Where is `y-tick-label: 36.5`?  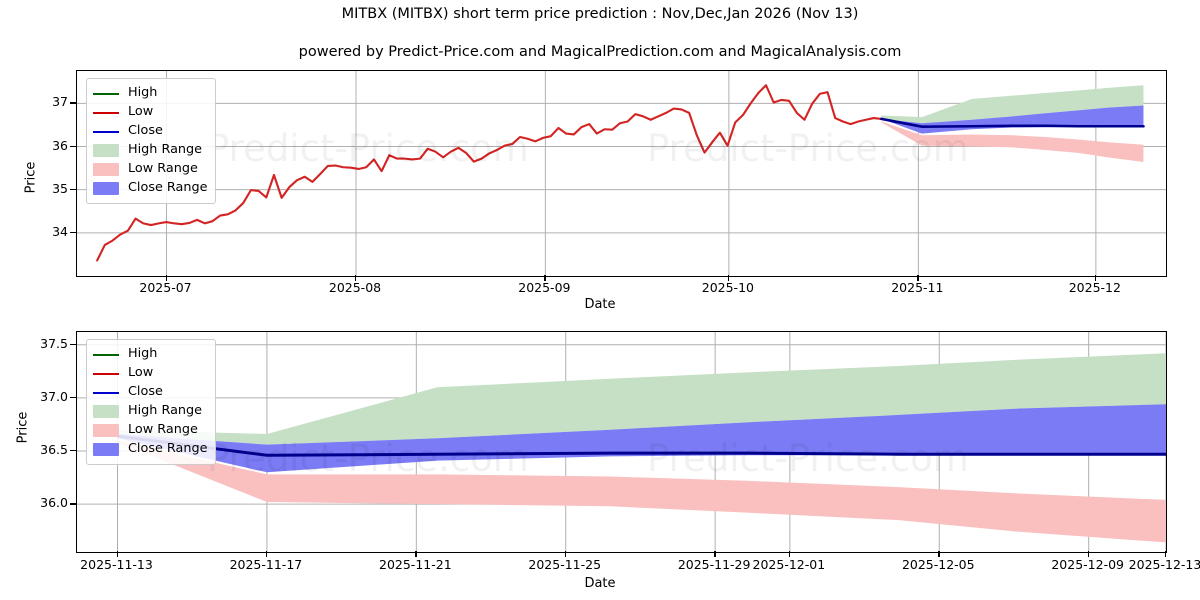
y-tick-label: 36.5 is located at coordinates (54, 449).